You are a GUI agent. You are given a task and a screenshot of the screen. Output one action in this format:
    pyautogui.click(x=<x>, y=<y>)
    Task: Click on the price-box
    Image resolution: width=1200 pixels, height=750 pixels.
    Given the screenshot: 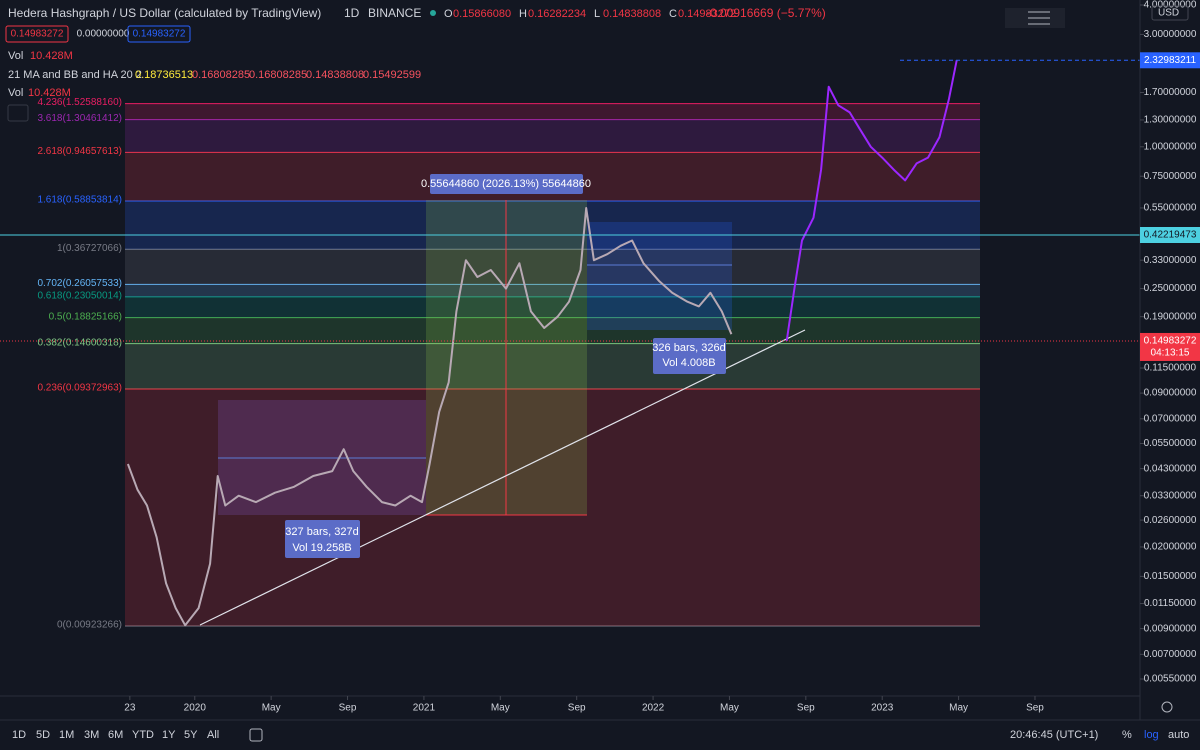 What is the action you would take?
    pyautogui.click(x=159, y=34)
    